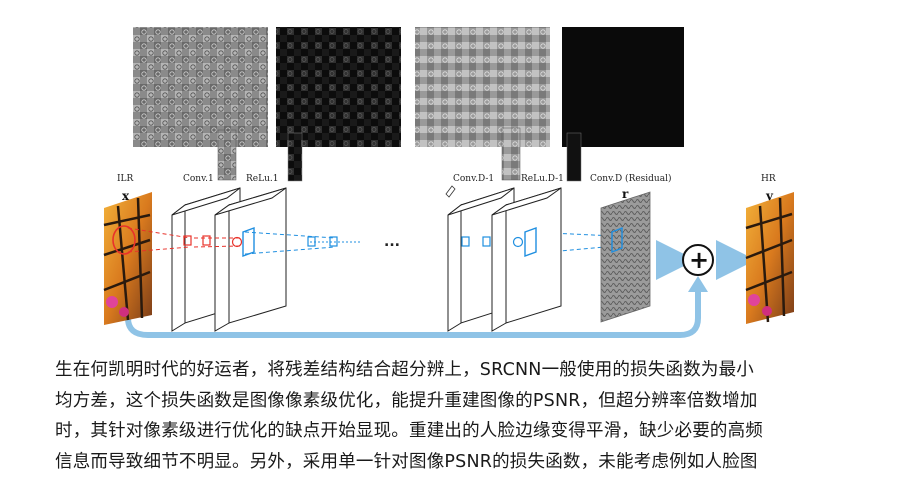 The image size is (913, 490). What do you see at coordinates (574, 157) in the screenshot?
I see `filter-thumb-relud1` at bounding box center [574, 157].